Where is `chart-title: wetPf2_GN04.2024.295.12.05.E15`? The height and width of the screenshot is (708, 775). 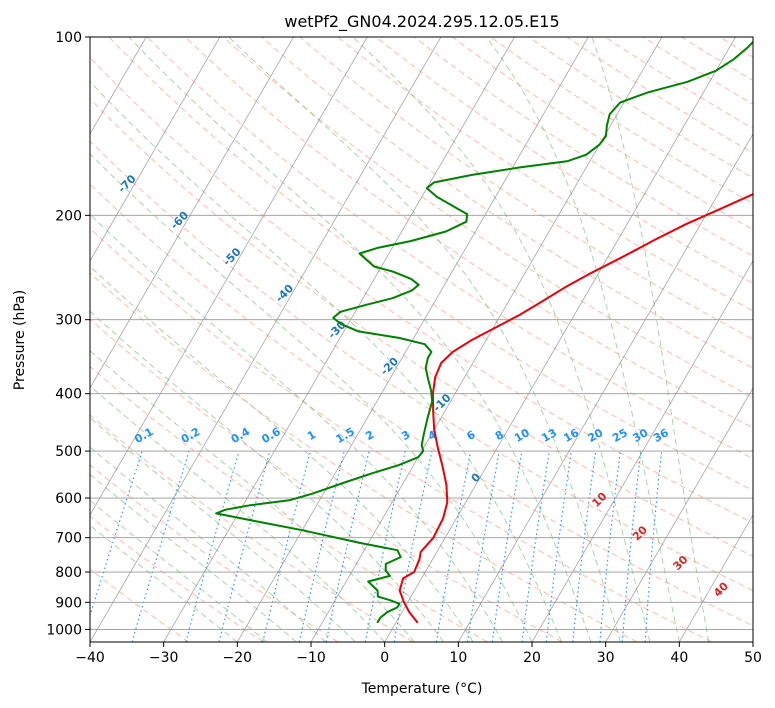
chart-title: wetPf2_GN04.2024.295.12.05.E15 is located at coordinates (421, 22).